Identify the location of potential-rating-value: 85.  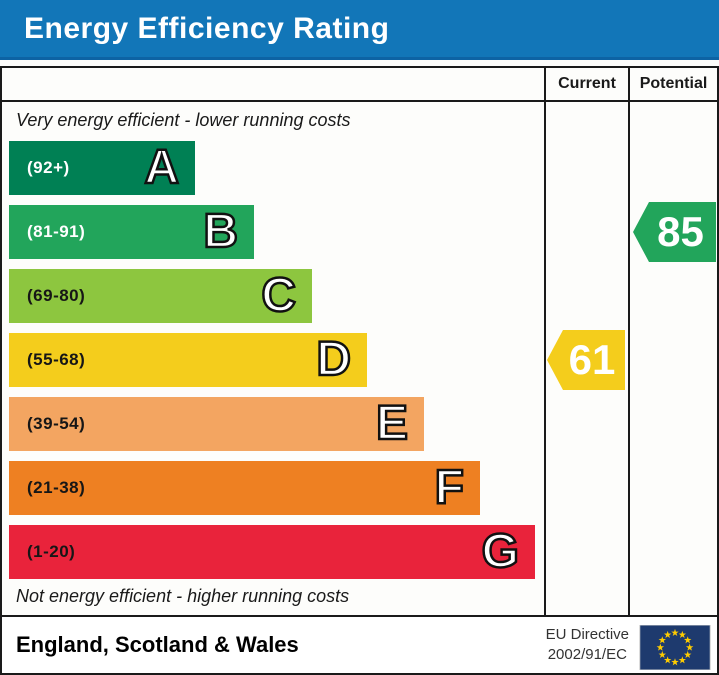
(680, 231).